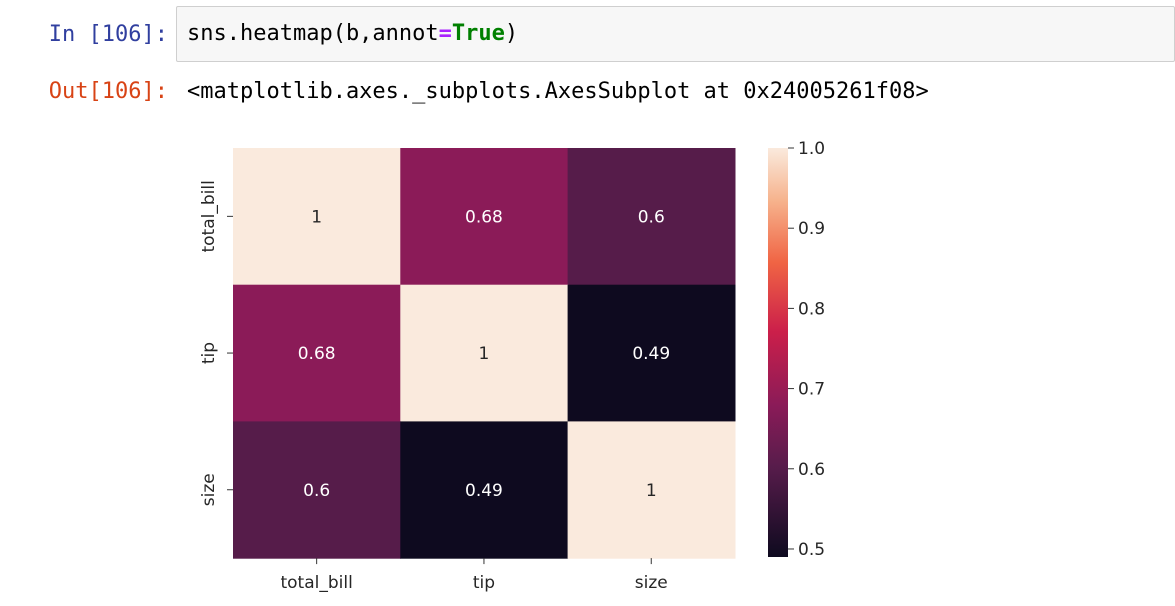 This screenshot has height=606, width=1175. Describe the element at coordinates (511, 33) in the screenshot. I see `code-close-paren: )` at that location.